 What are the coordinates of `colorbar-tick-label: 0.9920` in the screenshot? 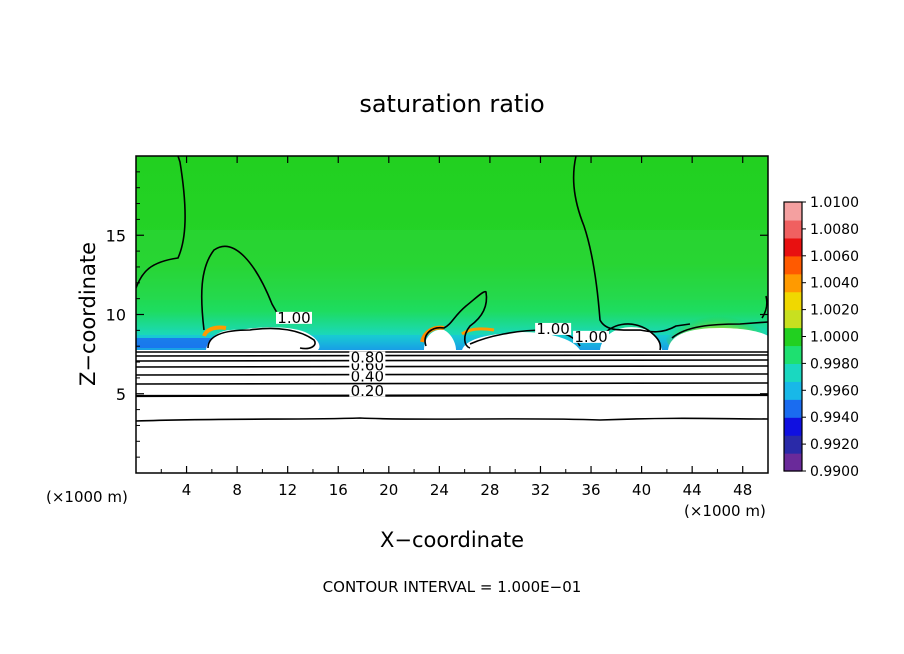 It's located at (834, 445).